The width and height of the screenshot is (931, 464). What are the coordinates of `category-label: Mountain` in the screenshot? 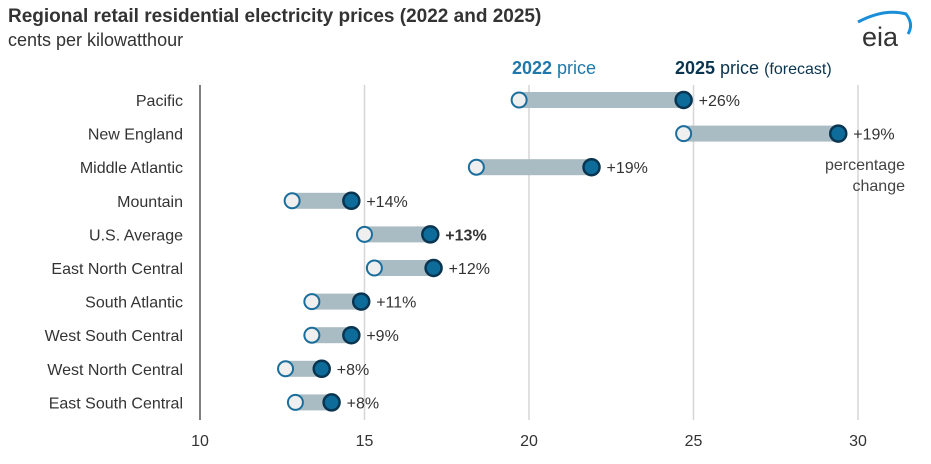 It's located at (150, 202).